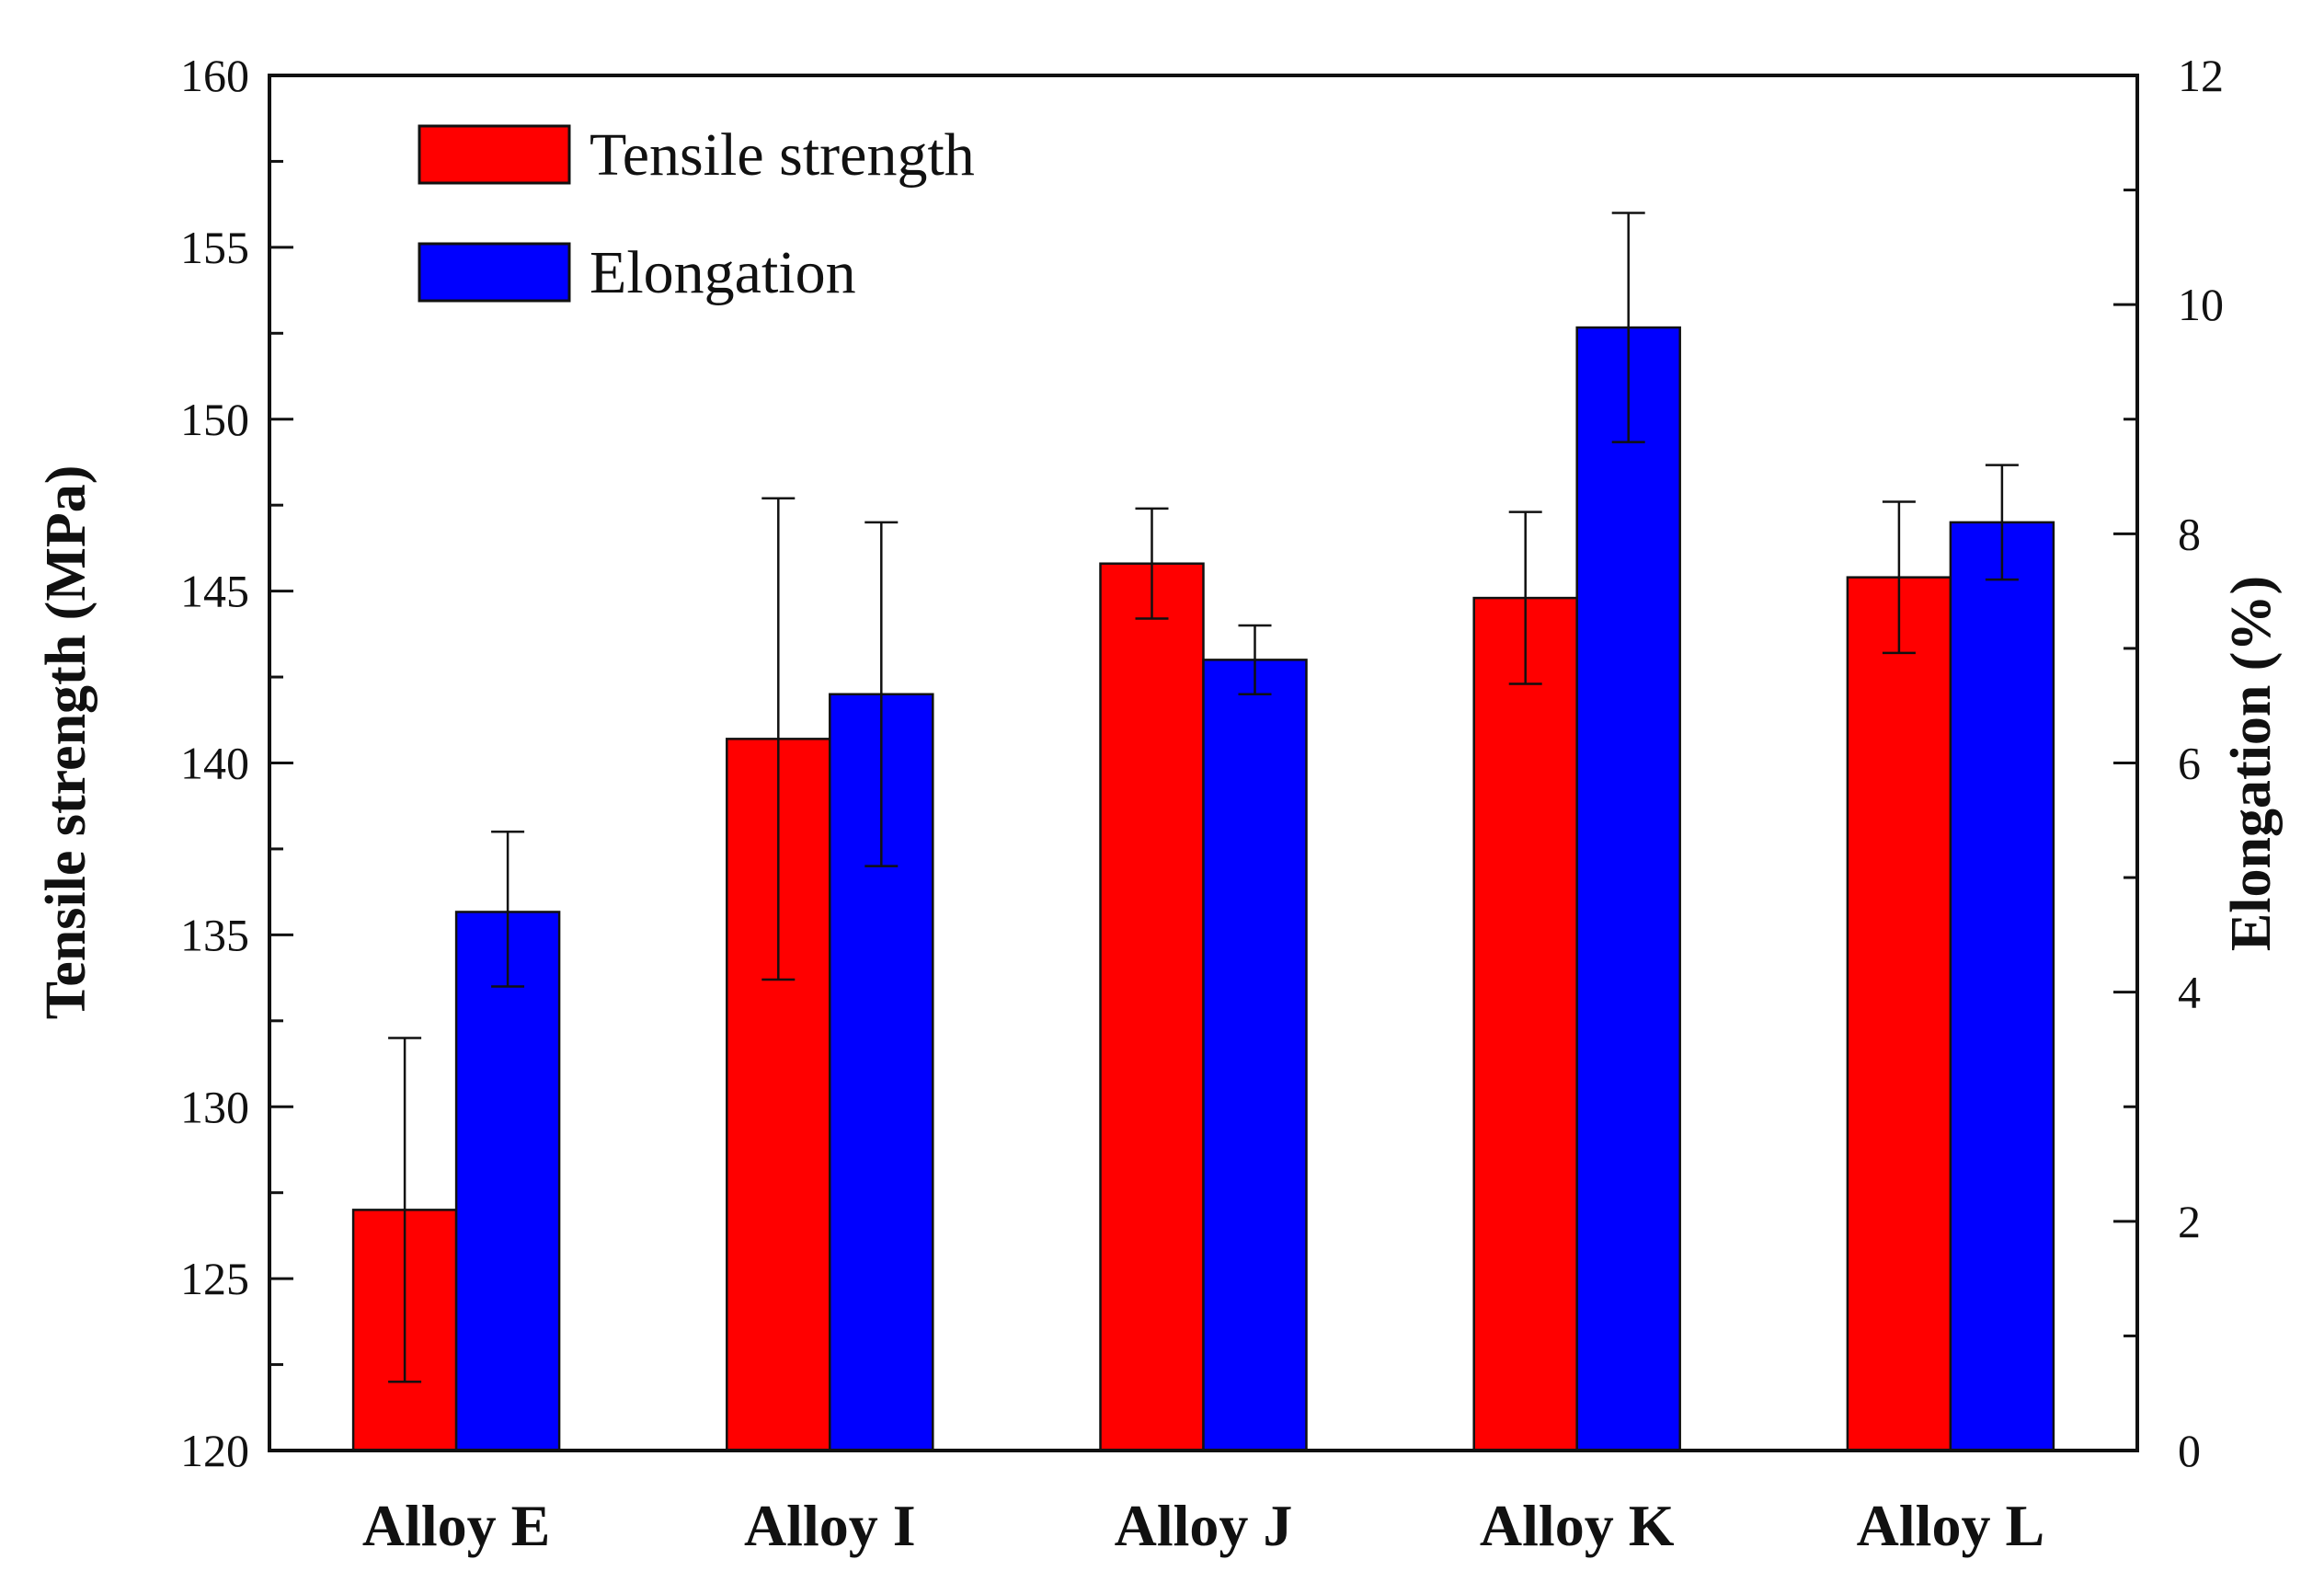  Describe the element at coordinates (1577, 1526) in the screenshot. I see `x-tick-label-alloy-k: Alloy K` at that location.